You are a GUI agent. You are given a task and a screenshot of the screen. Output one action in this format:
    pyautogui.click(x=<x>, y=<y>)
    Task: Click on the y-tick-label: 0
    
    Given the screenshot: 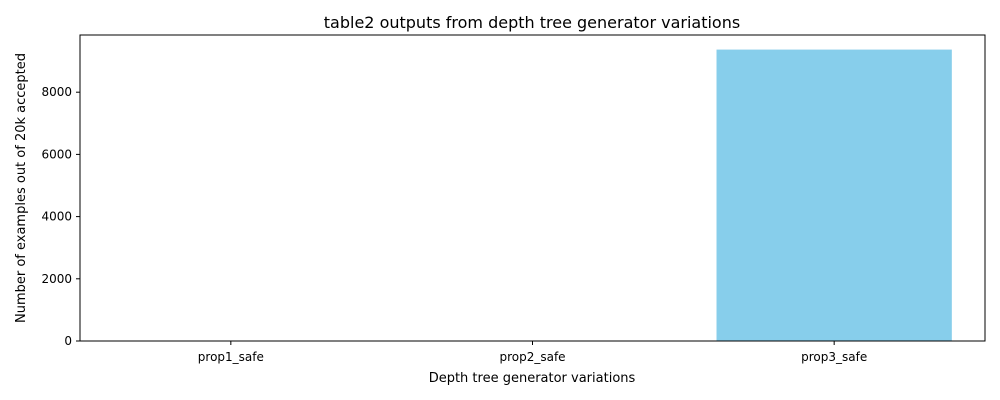 What is the action you would take?
    pyautogui.click(x=68, y=341)
    